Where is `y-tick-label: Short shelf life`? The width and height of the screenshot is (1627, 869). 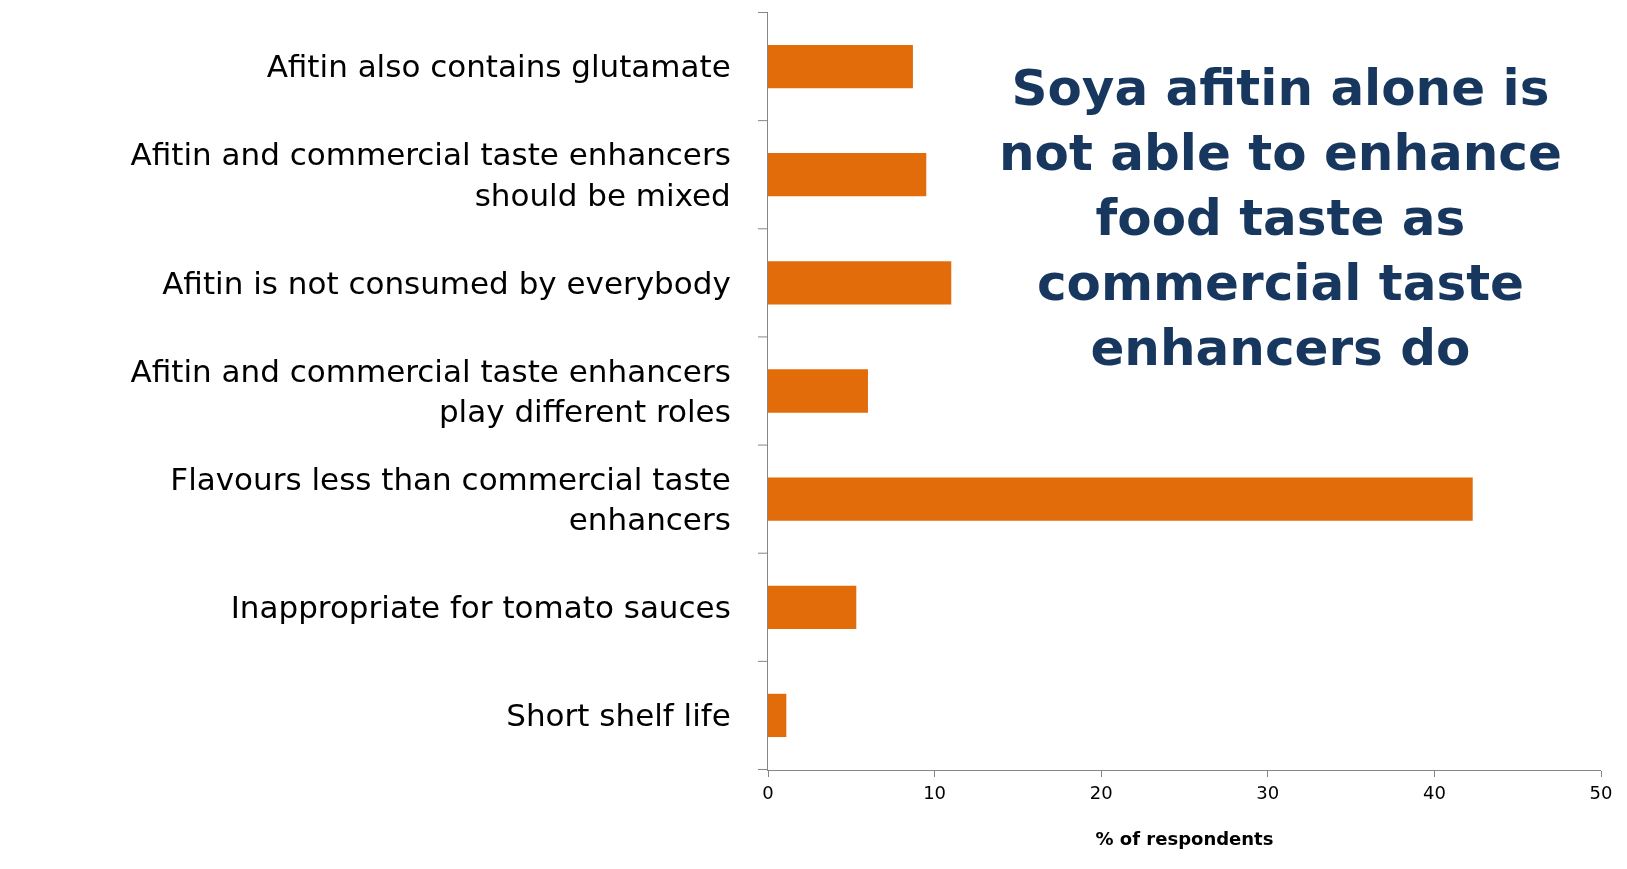
y-tick-label: Short shelf life is located at coordinates (618, 715).